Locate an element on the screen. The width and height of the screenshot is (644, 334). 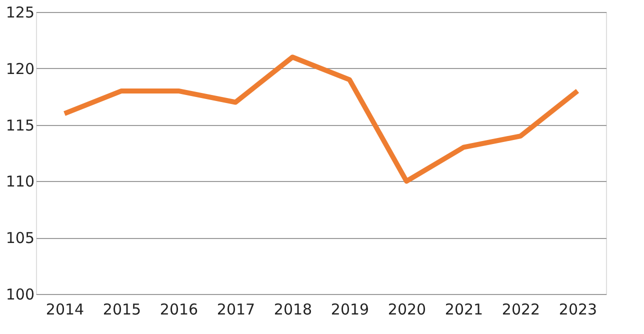
x-tick-label: 2020 is located at coordinates (407, 309).